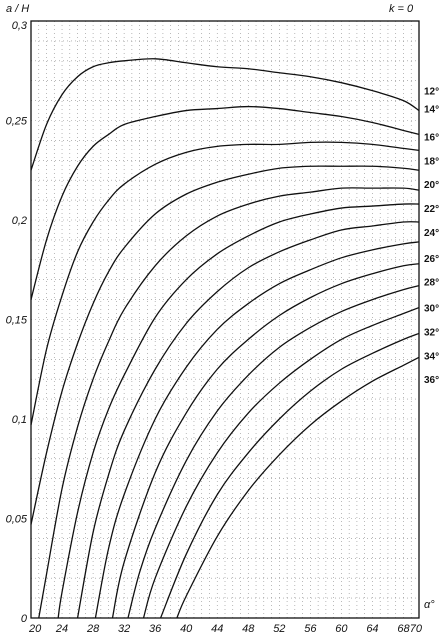 The height and width of the screenshot is (637, 447). What do you see at coordinates (431, 161) in the screenshot?
I see `curve-label: 18°` at bounding box center [431, 161].